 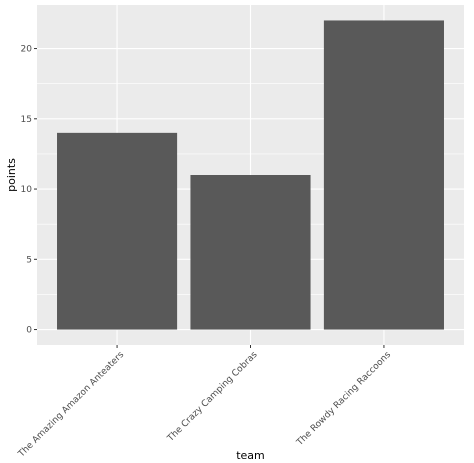 What do you see at coordinates (250, 455) in the screenshot?
I see `x-axis-title: team` at bounding box center [250, 455].